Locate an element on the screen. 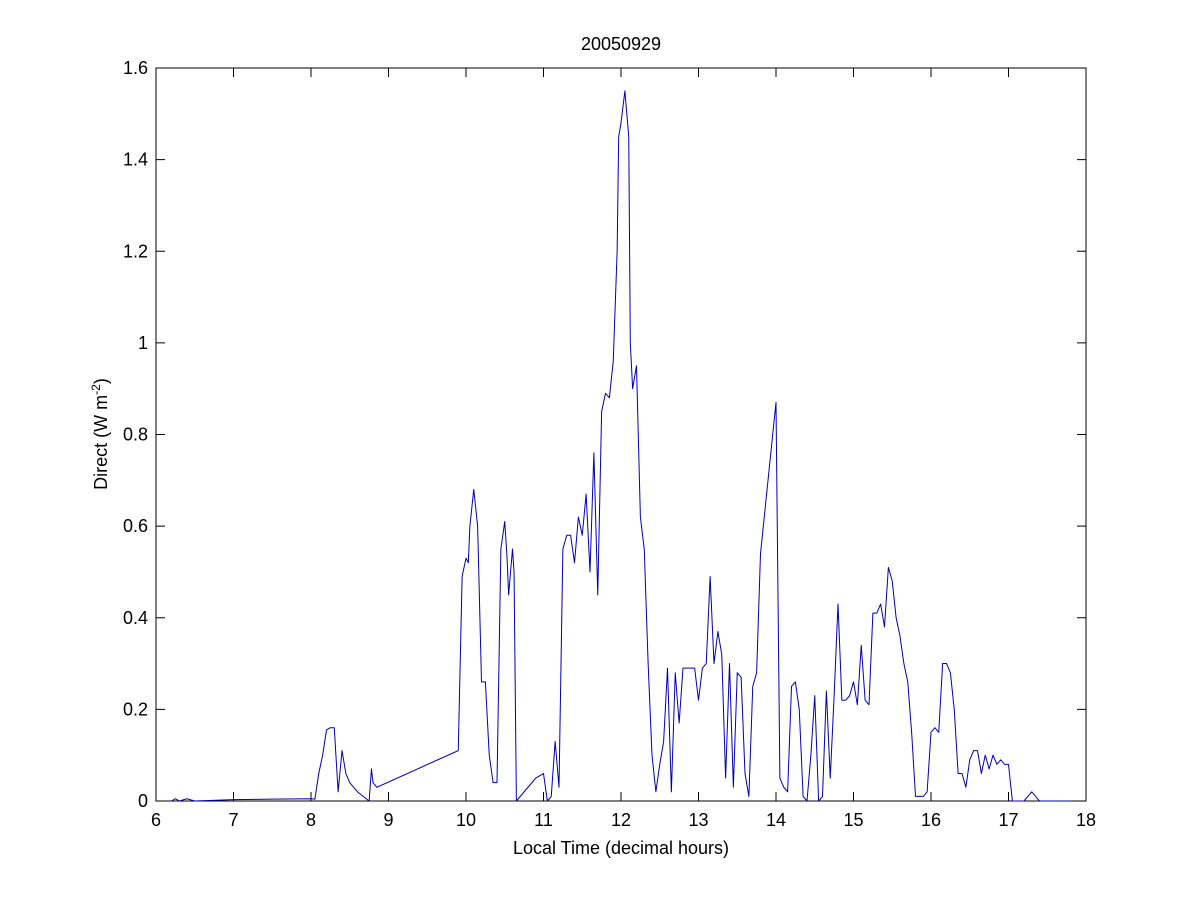 This screenshot has width=1200, height=905. y-tick-label: 0.6 is located at coordinates (135, 526).